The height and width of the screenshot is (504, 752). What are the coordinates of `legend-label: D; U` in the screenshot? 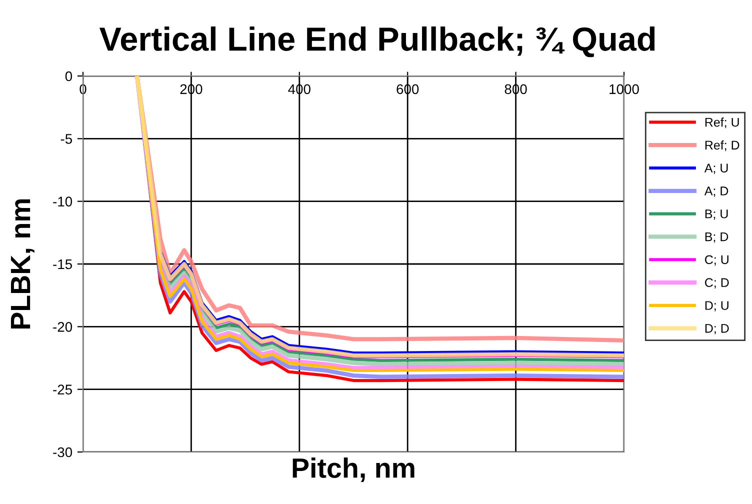 It's located at (716, 306).